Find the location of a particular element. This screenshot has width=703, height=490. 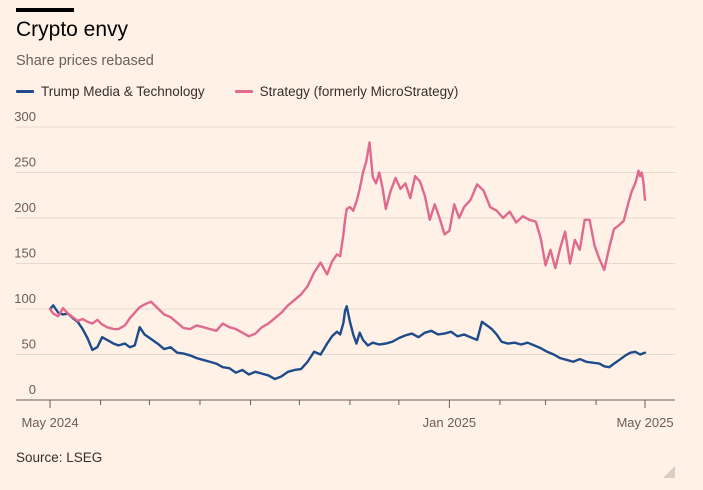

legend-swatch-strategy is located at coordinates (243, 91).